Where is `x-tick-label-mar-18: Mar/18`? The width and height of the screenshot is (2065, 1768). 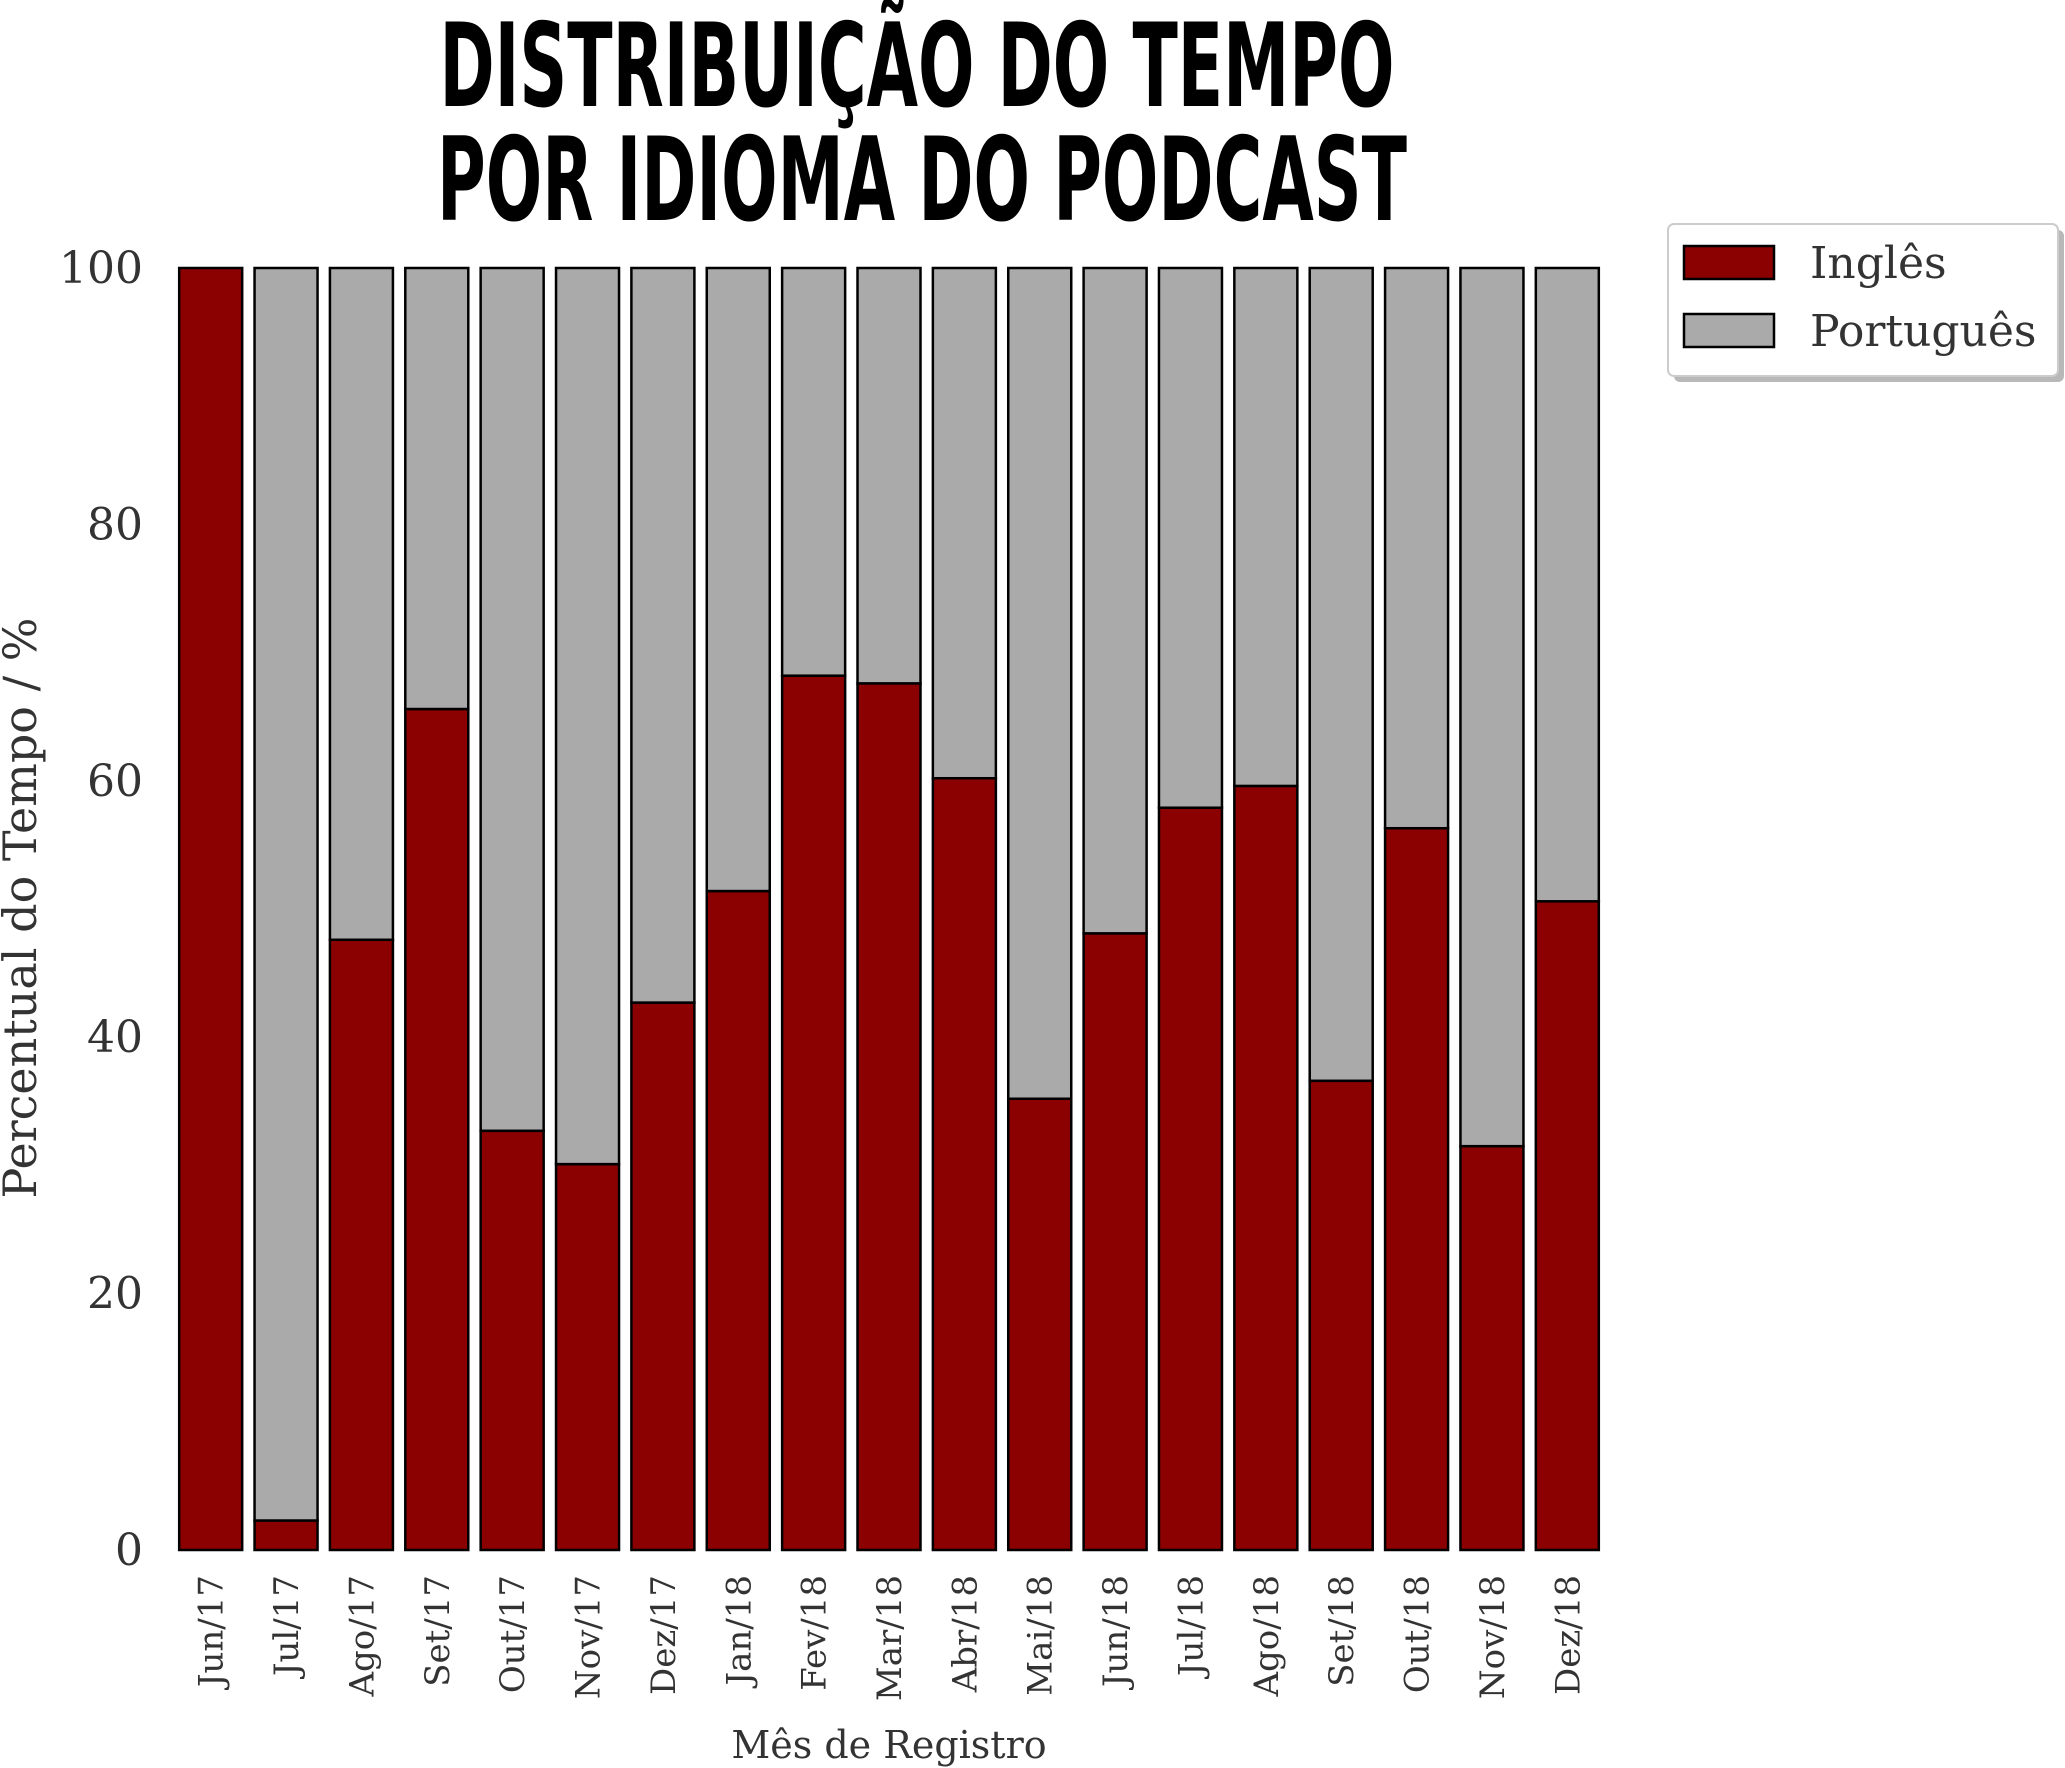 x-tick-label-mar-18: Mar/18 is located at coordinates (890, 1638).